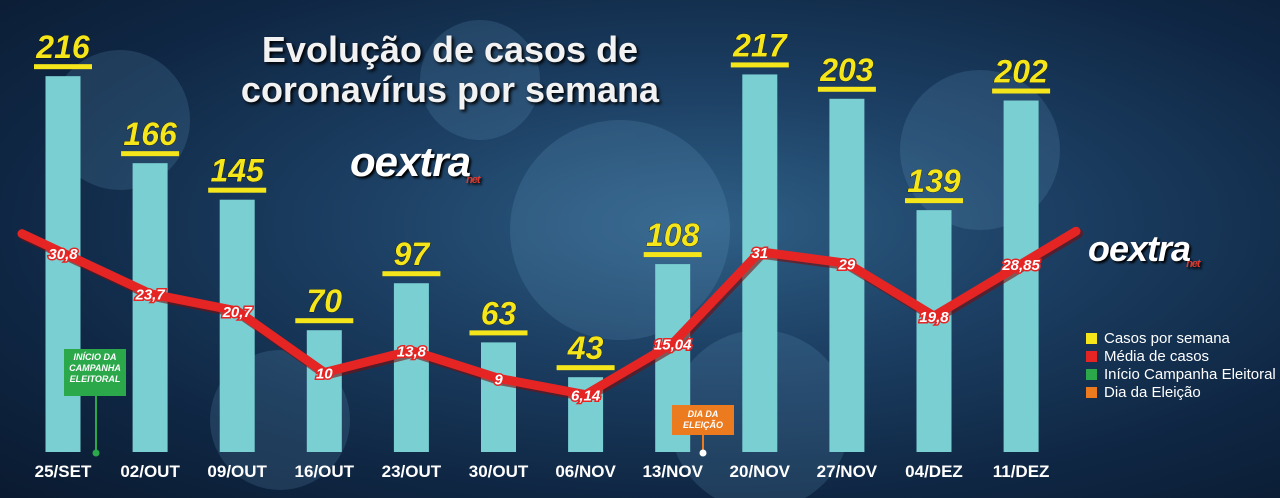 The width and height of the screenshot is (1280, 498). I want to click on line-value-label: 28,85, so click(1020, 265).